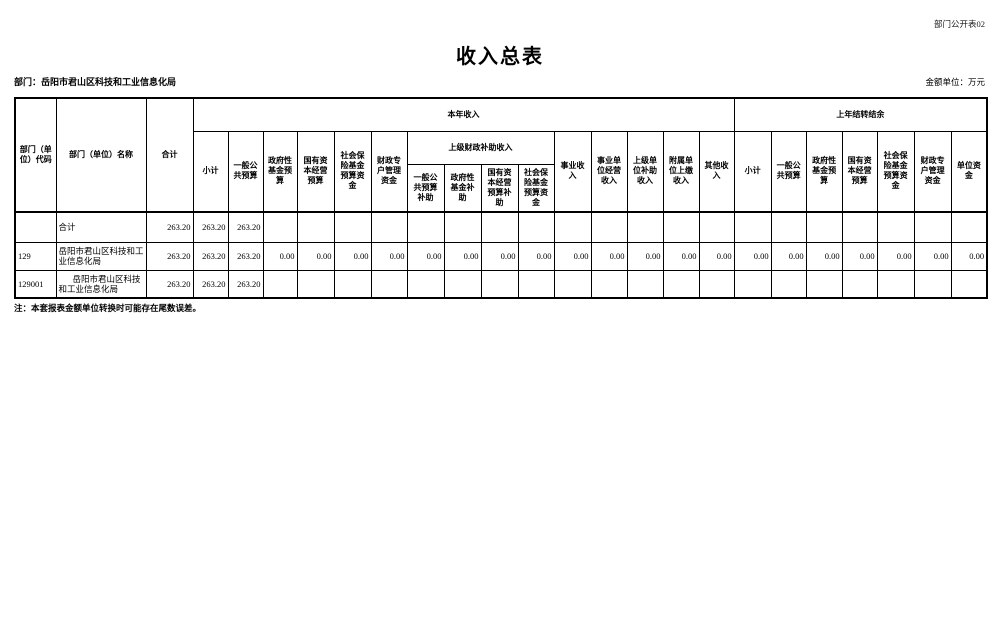  Describe the element at coordinates (315, 171) in the screenshot. I see `col-header-cy-state-capital: 国有资本经营预算` at that location.